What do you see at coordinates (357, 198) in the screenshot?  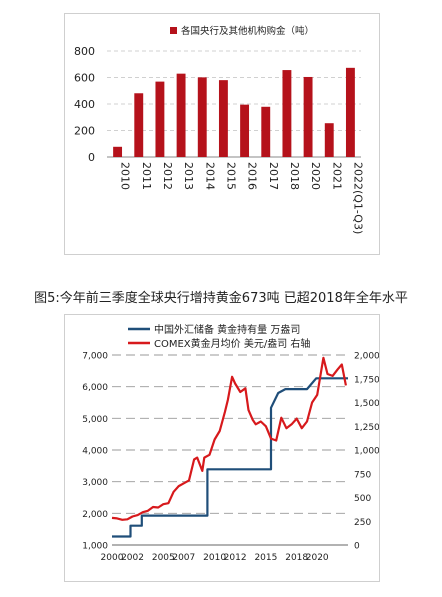 I see `x-tick-label: 2022(Q1-Q3)` at bounding box center [357, 198].